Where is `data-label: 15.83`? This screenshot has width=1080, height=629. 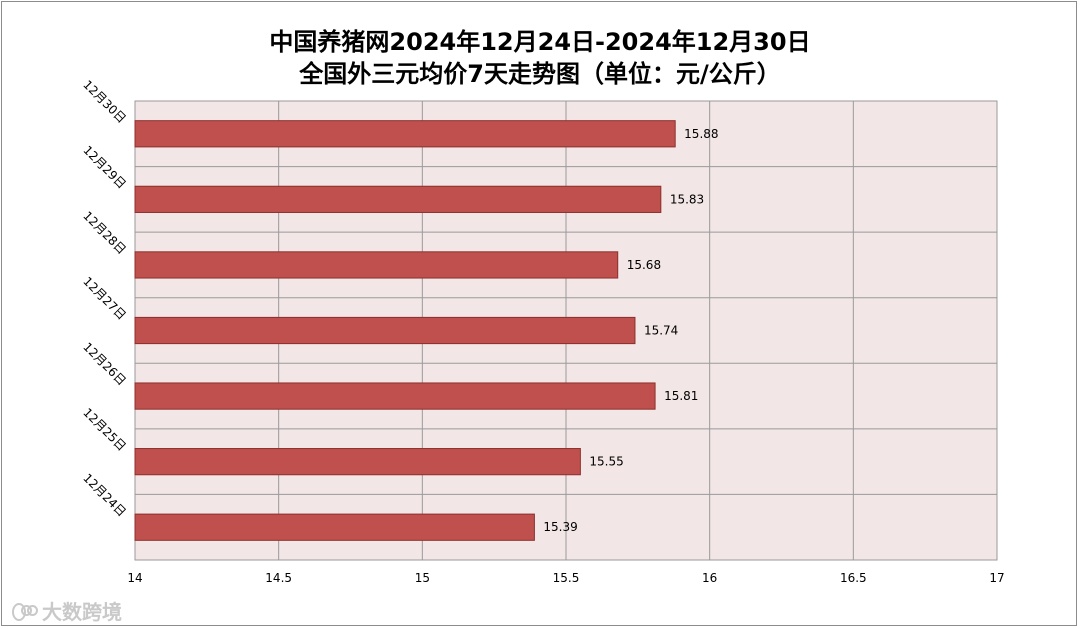
data-label: 15.83 is located at coordinates (687, 199).